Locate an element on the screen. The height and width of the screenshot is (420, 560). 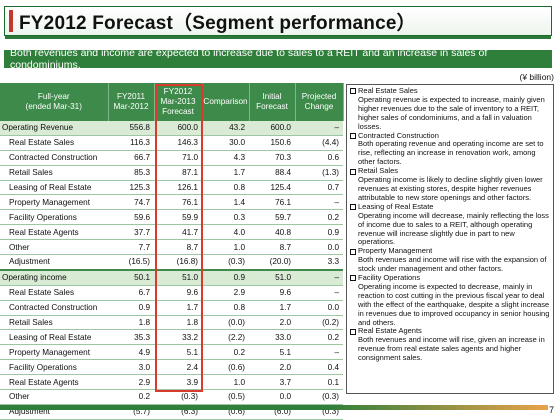
note-heading: Leasing of Real Estate is located at coordinates (450, 206).